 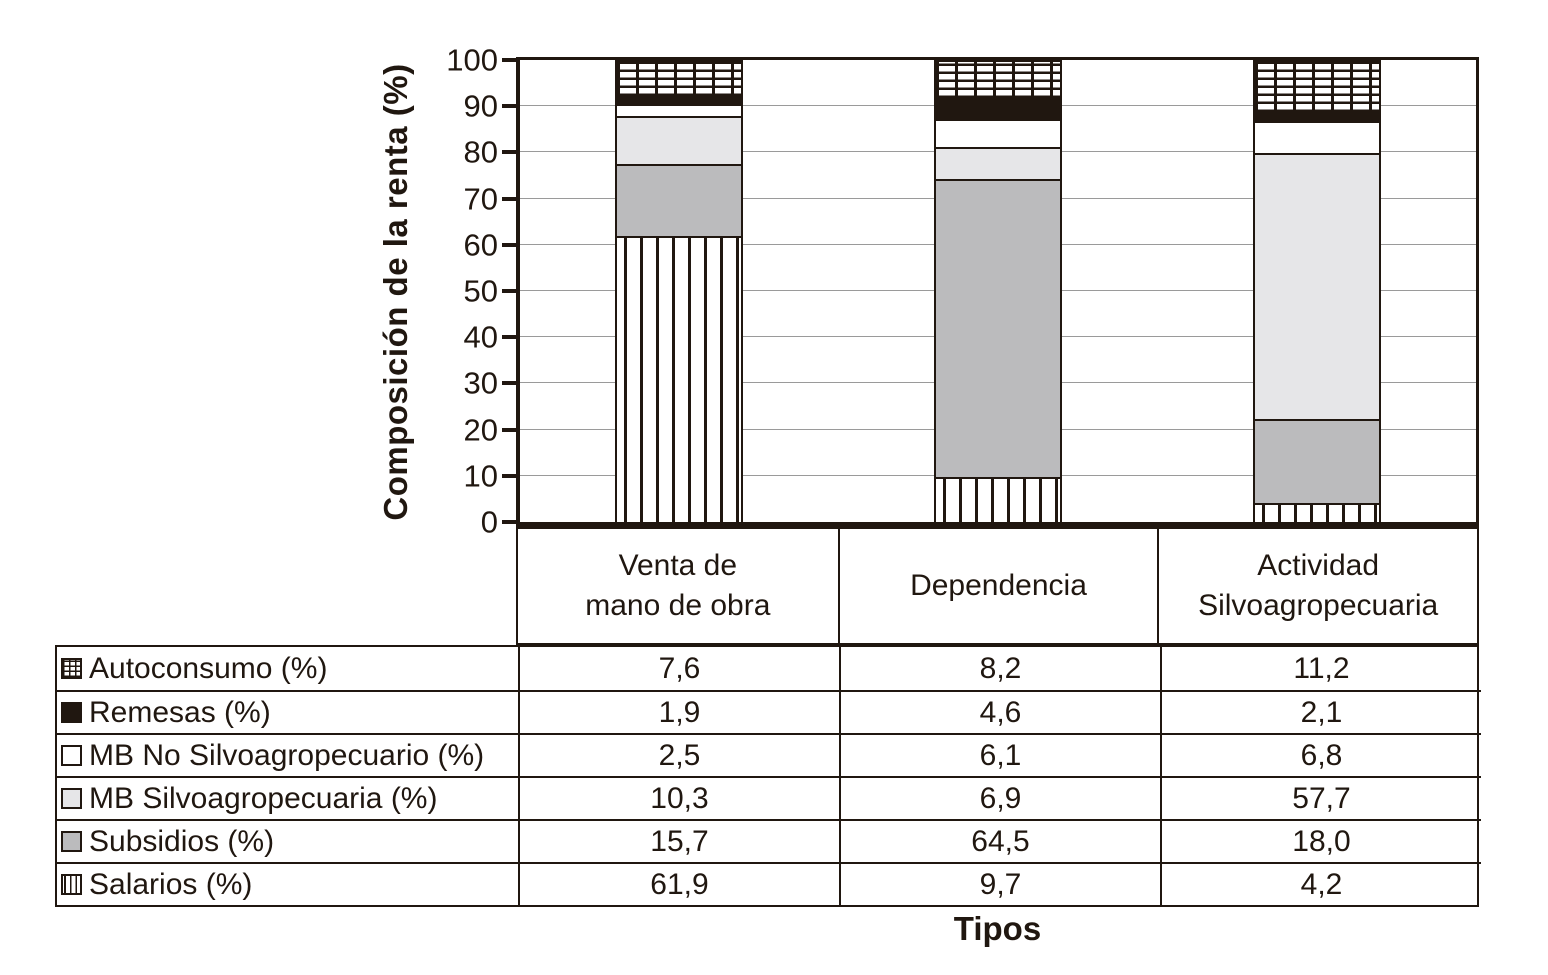 I want to click on value-cell: 6,1, so click(x=999, y=754).